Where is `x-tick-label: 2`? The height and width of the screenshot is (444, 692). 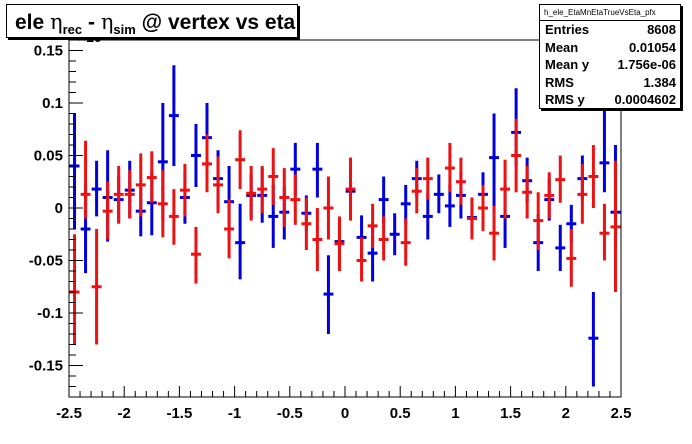
x-tick-label: 2 is located at coordinates (566, 413).